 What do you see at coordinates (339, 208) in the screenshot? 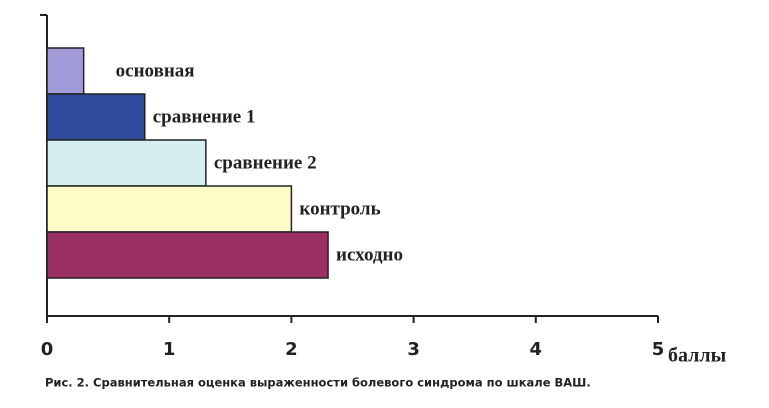
I see `bar-label: контроль` at bounding box center [339, 208].